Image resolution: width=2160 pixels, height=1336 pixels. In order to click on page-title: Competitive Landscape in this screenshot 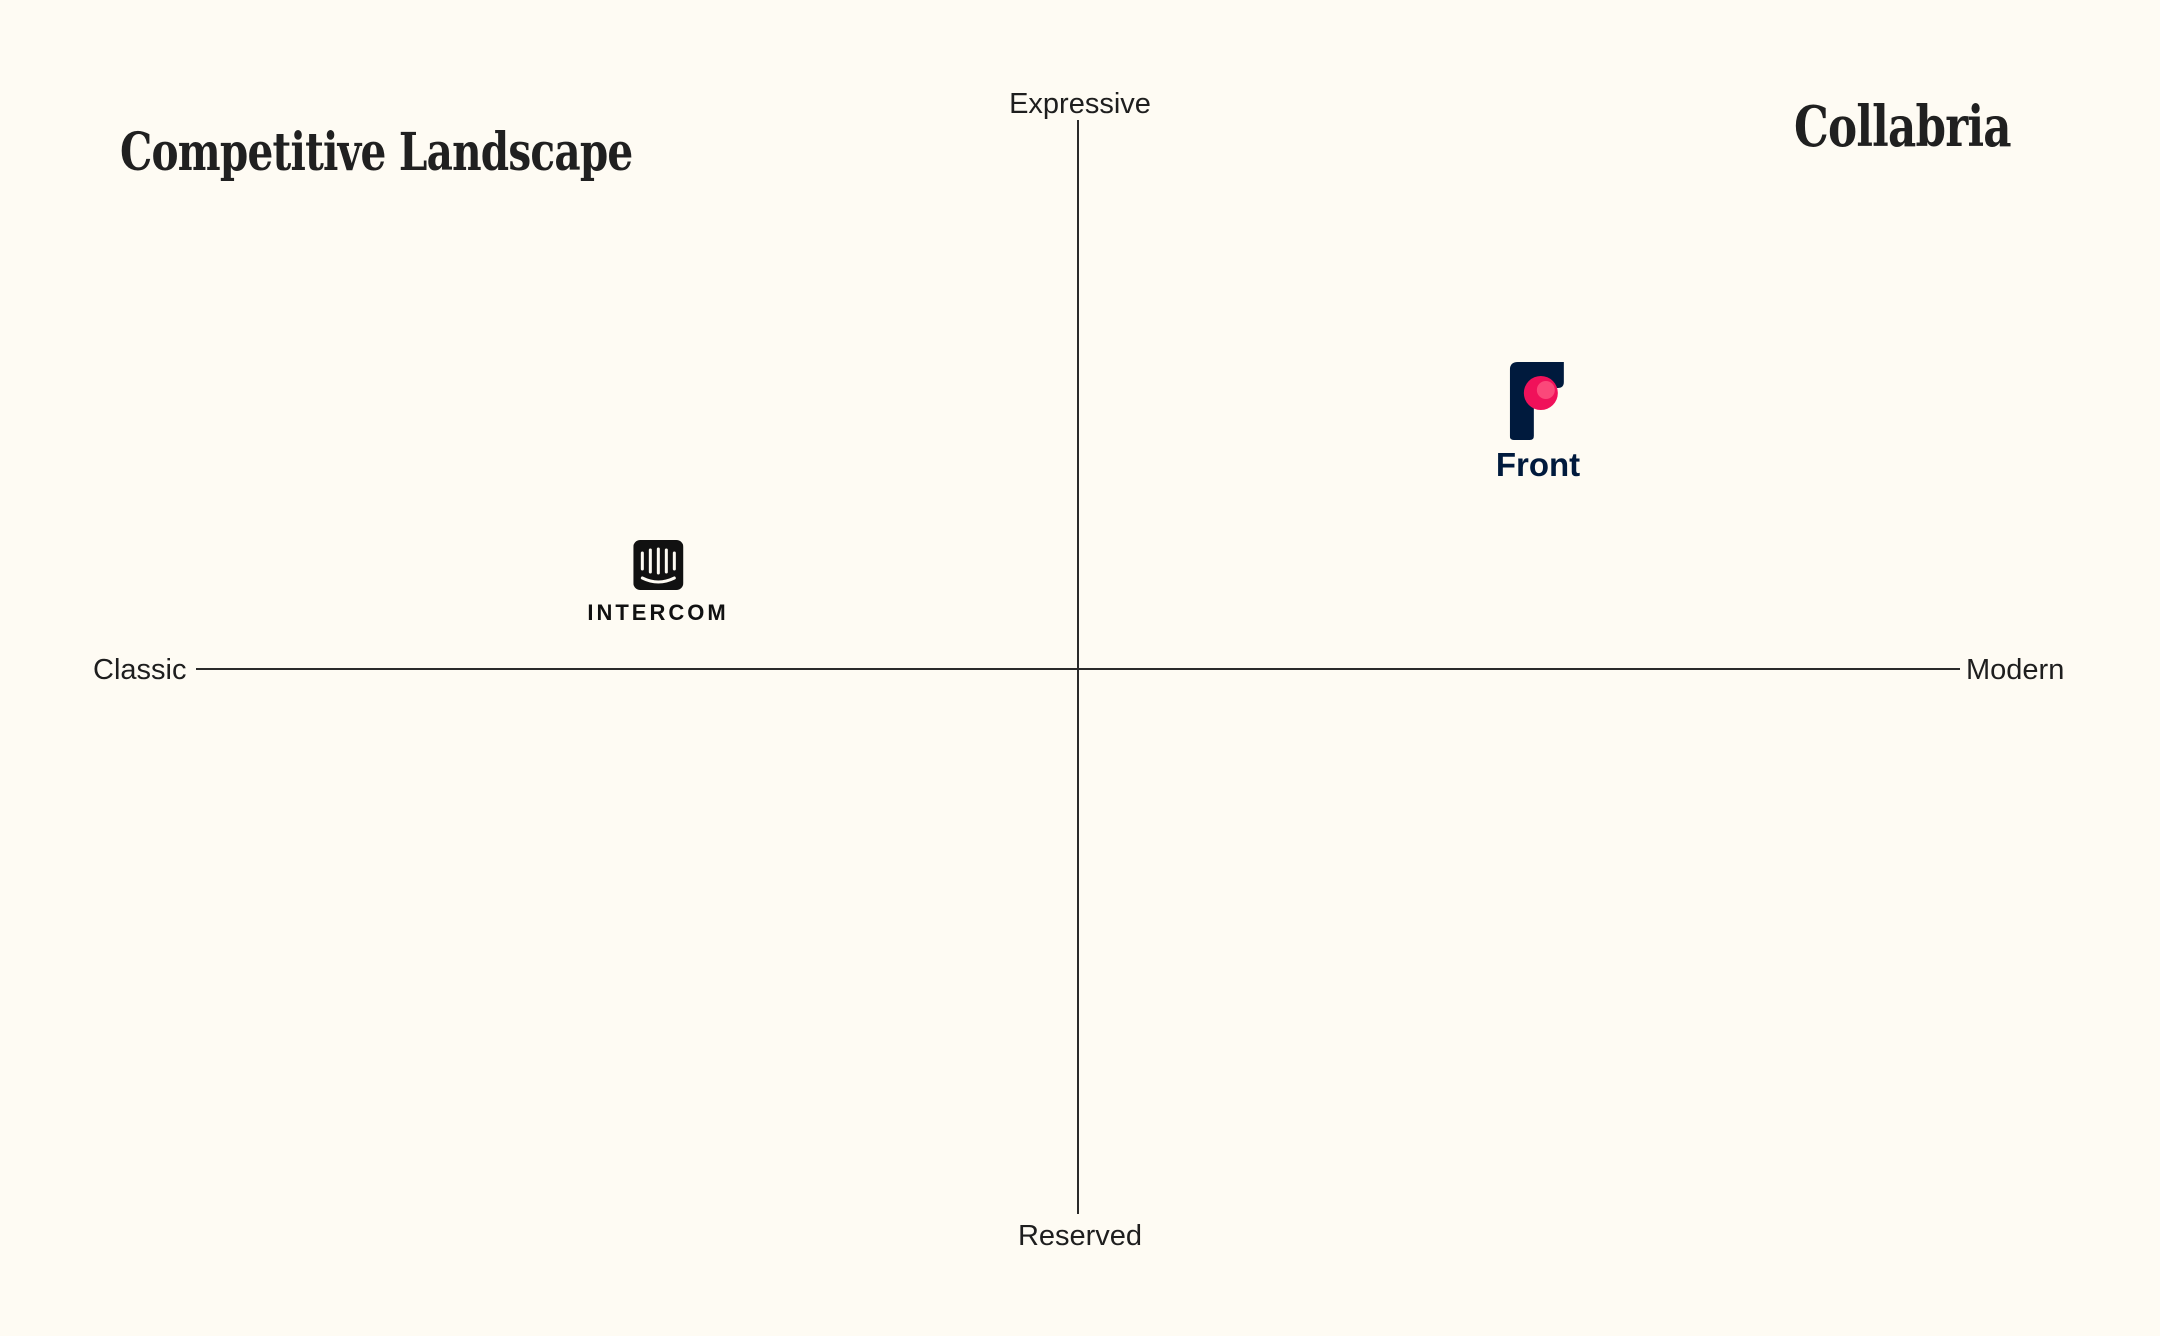, I will do `click(376, 152)`.